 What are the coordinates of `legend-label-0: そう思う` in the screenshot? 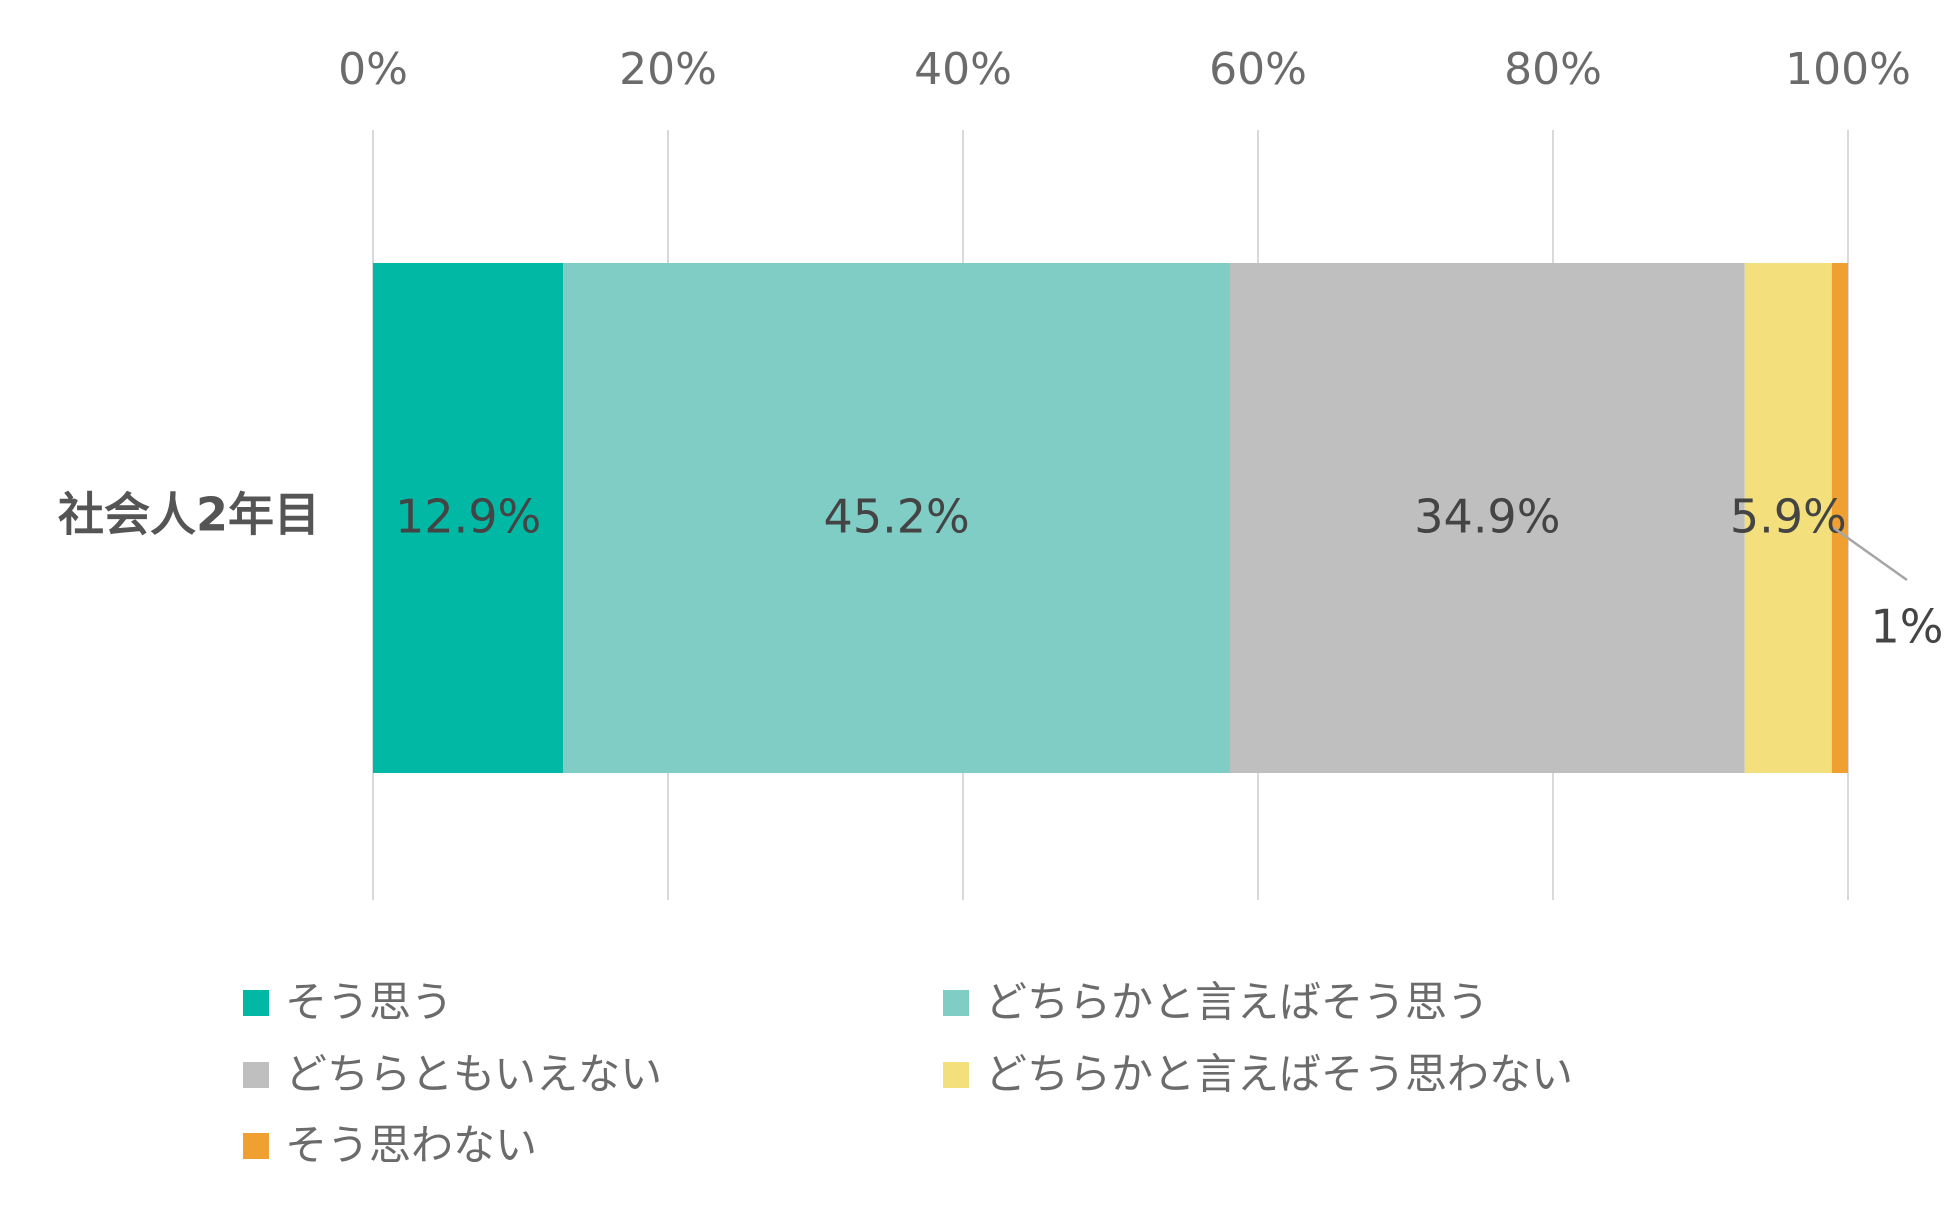 It's located at (369, 1002).